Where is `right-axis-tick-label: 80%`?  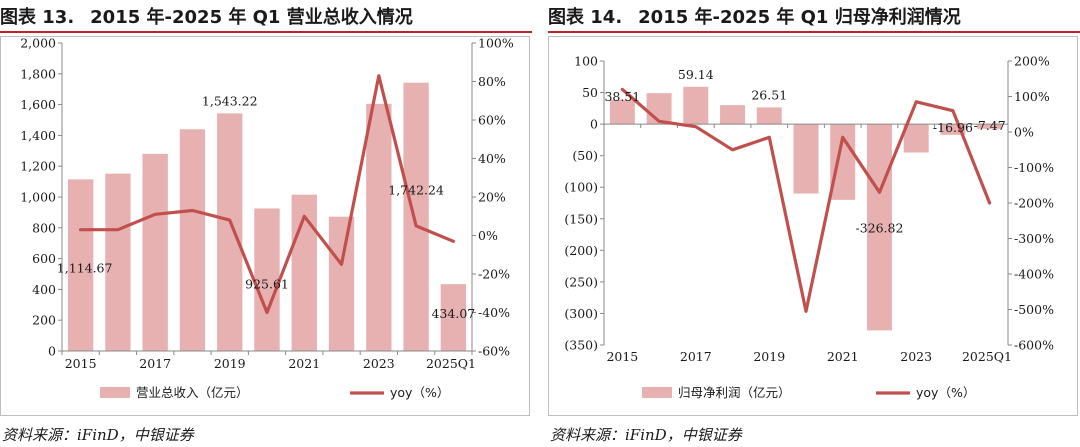
right-axis-tick-label: 80% is located at coordinates (492, 81).